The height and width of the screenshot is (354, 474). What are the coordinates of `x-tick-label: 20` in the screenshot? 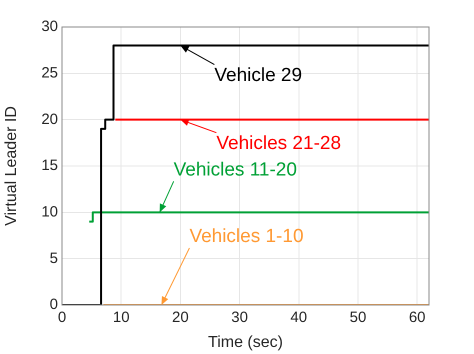 It's located at (180, 317).